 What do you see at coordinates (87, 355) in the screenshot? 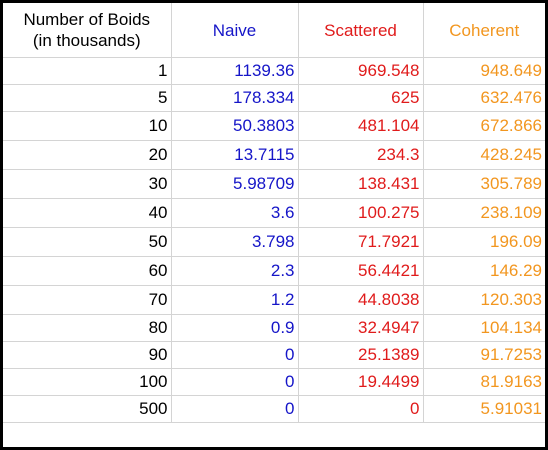
I see `cell-number-of-boids: 90` at bounding box center [87, 355].